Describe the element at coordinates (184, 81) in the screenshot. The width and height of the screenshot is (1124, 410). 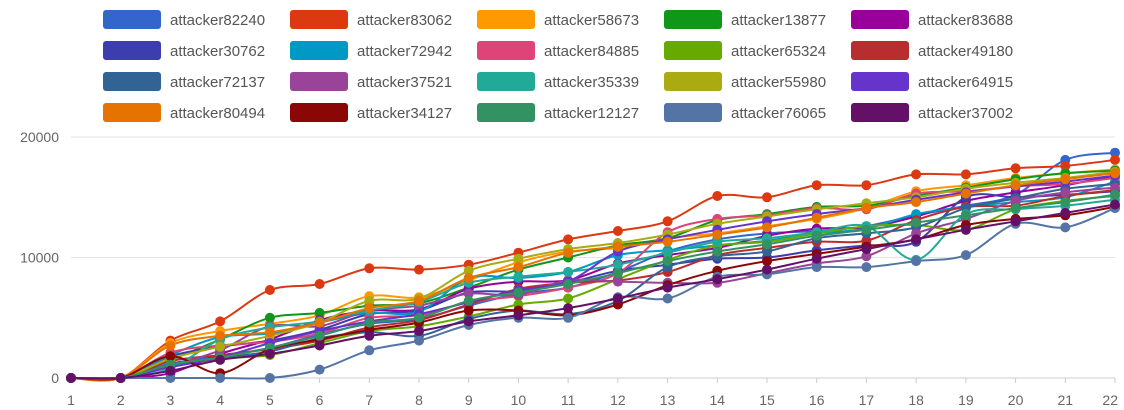
I see `legend-item: attacker72137` at that location.